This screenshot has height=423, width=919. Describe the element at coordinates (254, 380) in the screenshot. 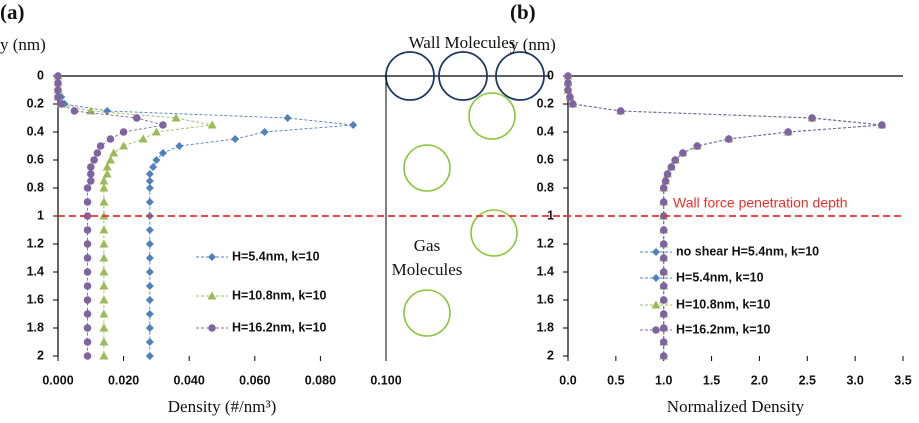

I see `x-tick-label: 0.060` at that location.